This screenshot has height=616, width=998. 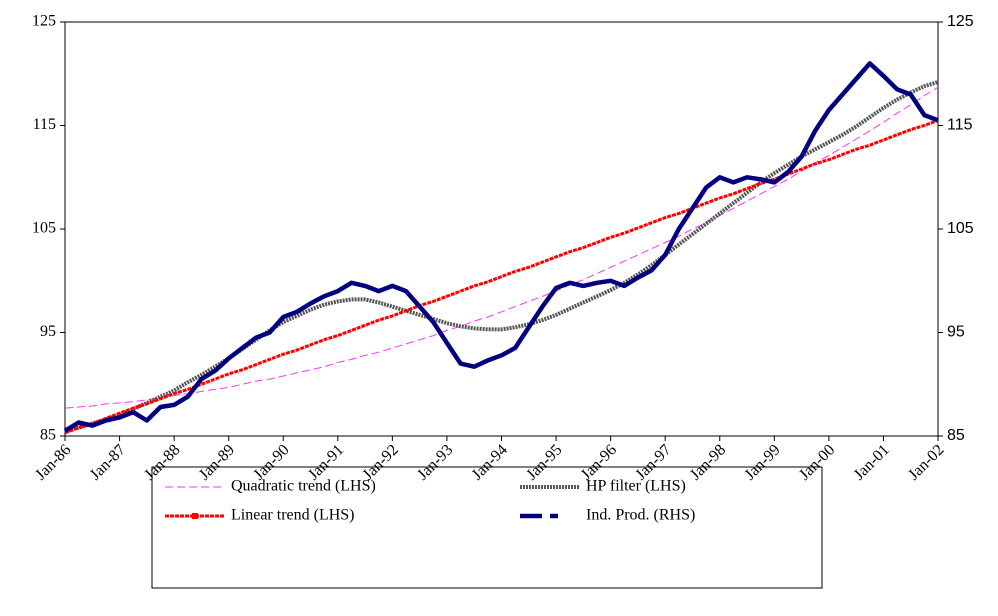 What do you see at coordinates (487, 527) in the screenshot?
I see `legend-box` at bounding box center [487, 527].